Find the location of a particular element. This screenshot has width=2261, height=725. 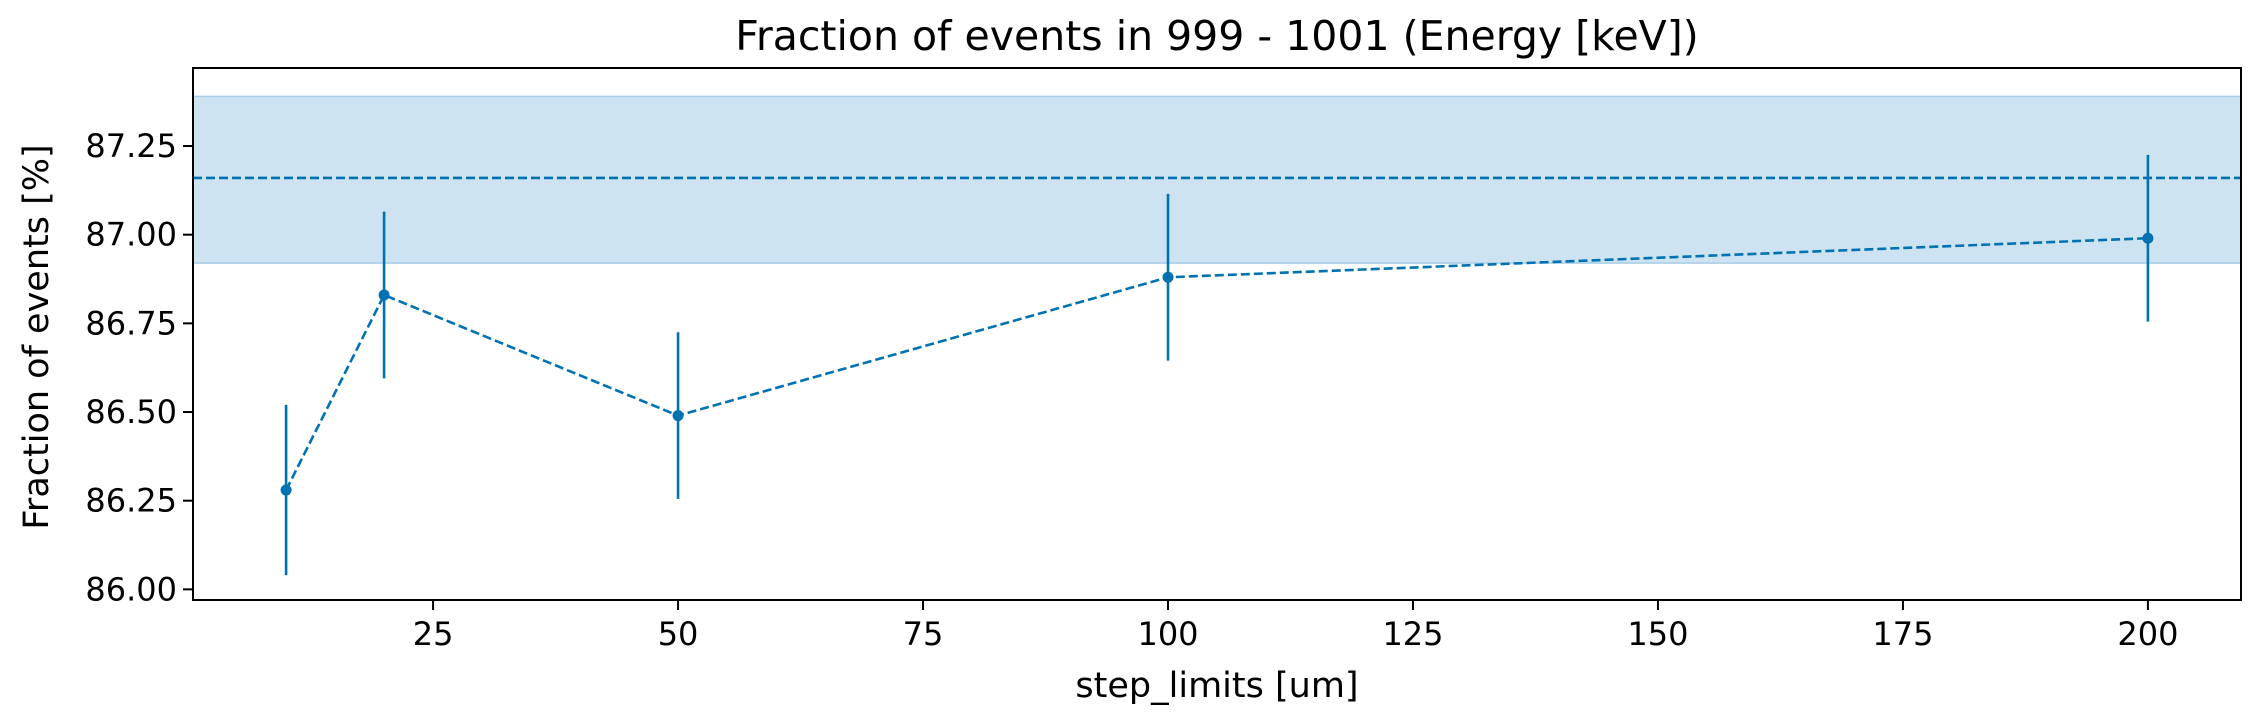

y-axis-label: Fraction of events [%] is located at coordinates (37, 336).